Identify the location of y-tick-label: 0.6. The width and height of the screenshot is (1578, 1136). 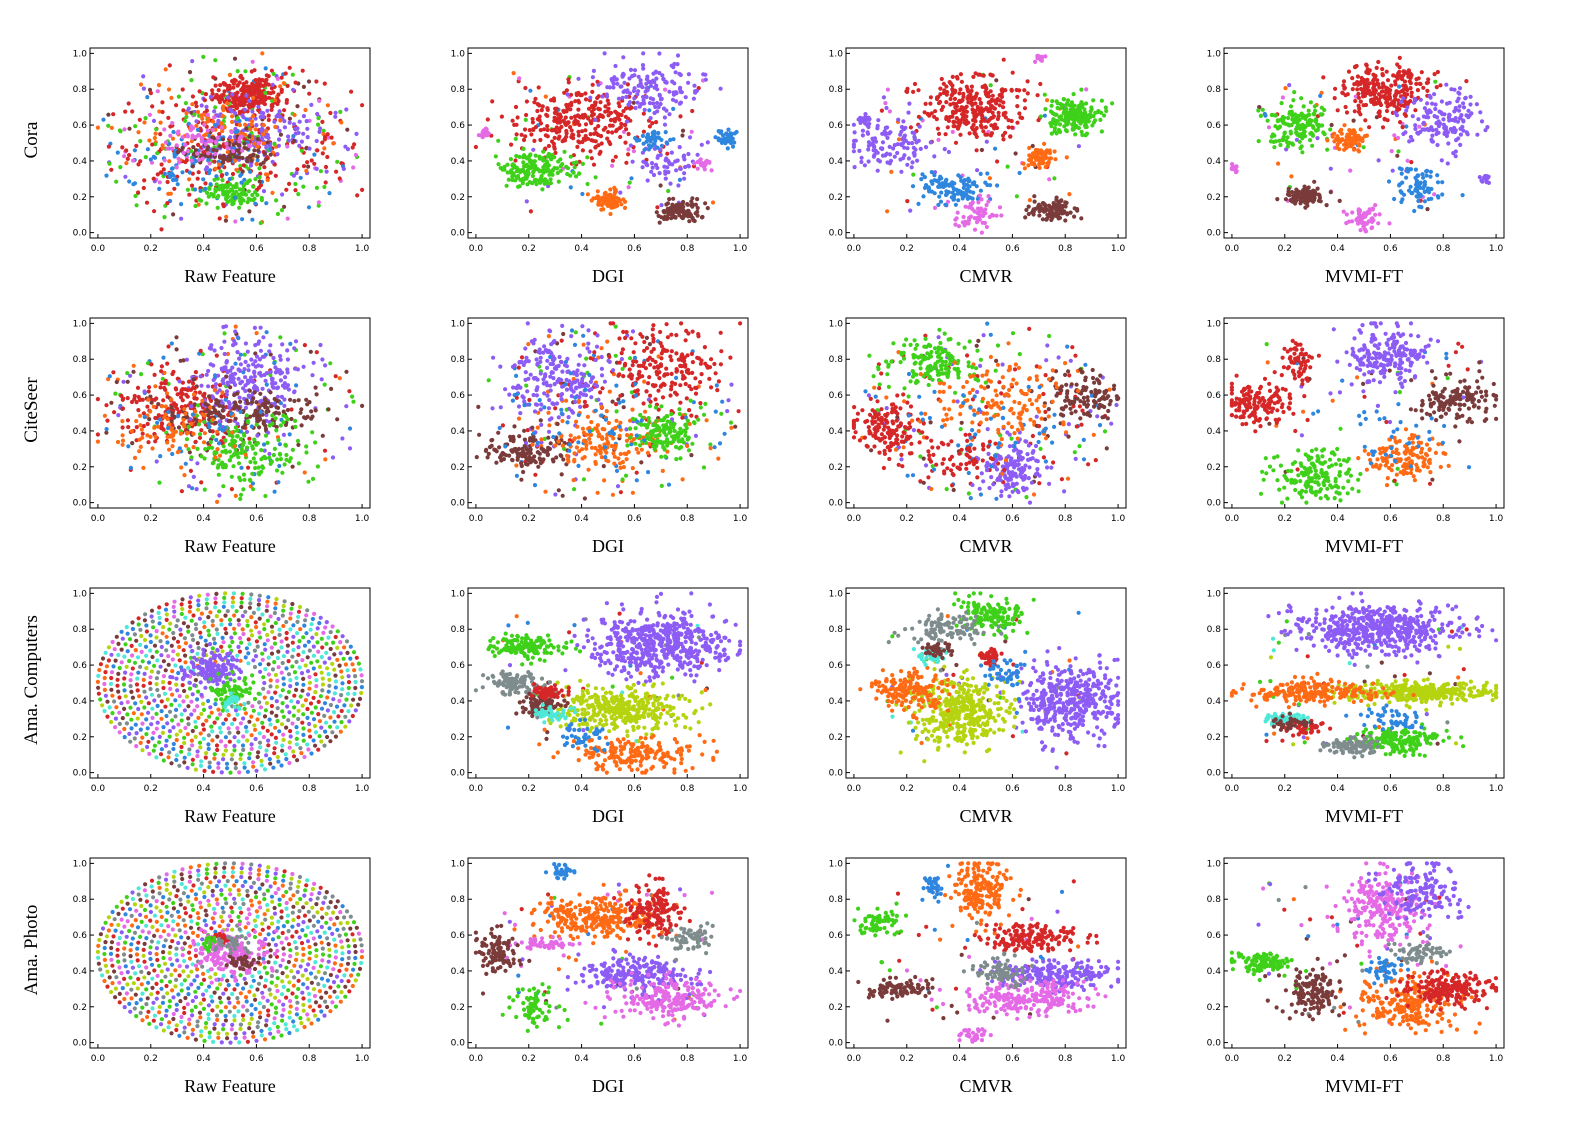
(458, 126).